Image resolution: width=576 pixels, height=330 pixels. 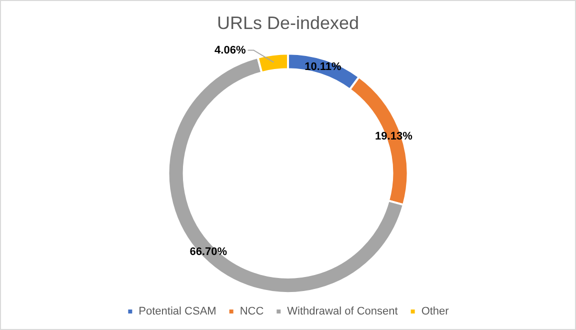 I want to click on data-label: 66.70%, so click(x=209, y=252).